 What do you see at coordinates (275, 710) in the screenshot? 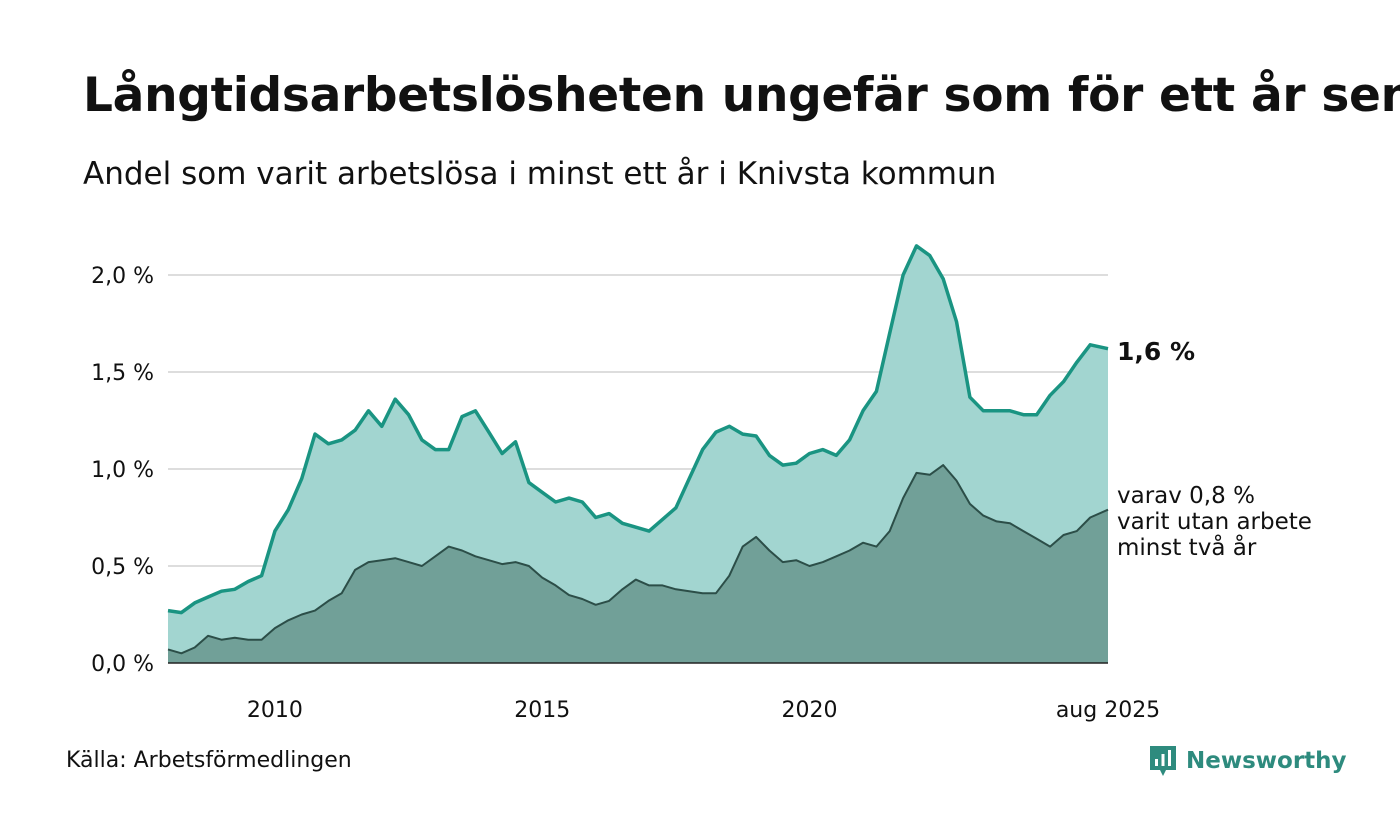
I see `x-tick-label: 2010` at bounding box center [275, 710].